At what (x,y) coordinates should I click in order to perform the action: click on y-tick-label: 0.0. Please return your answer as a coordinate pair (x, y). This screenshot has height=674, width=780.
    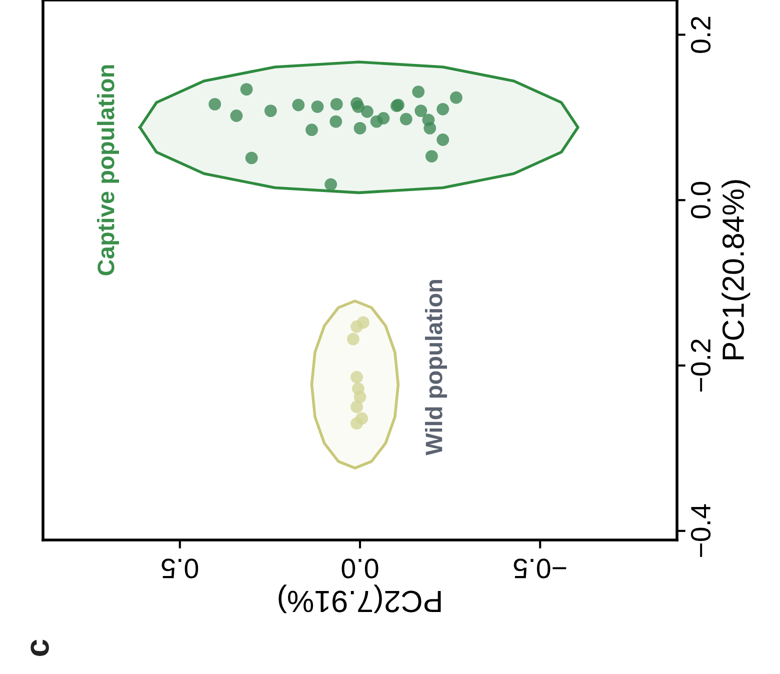
    Looking at the image, I should click on (700, 200).